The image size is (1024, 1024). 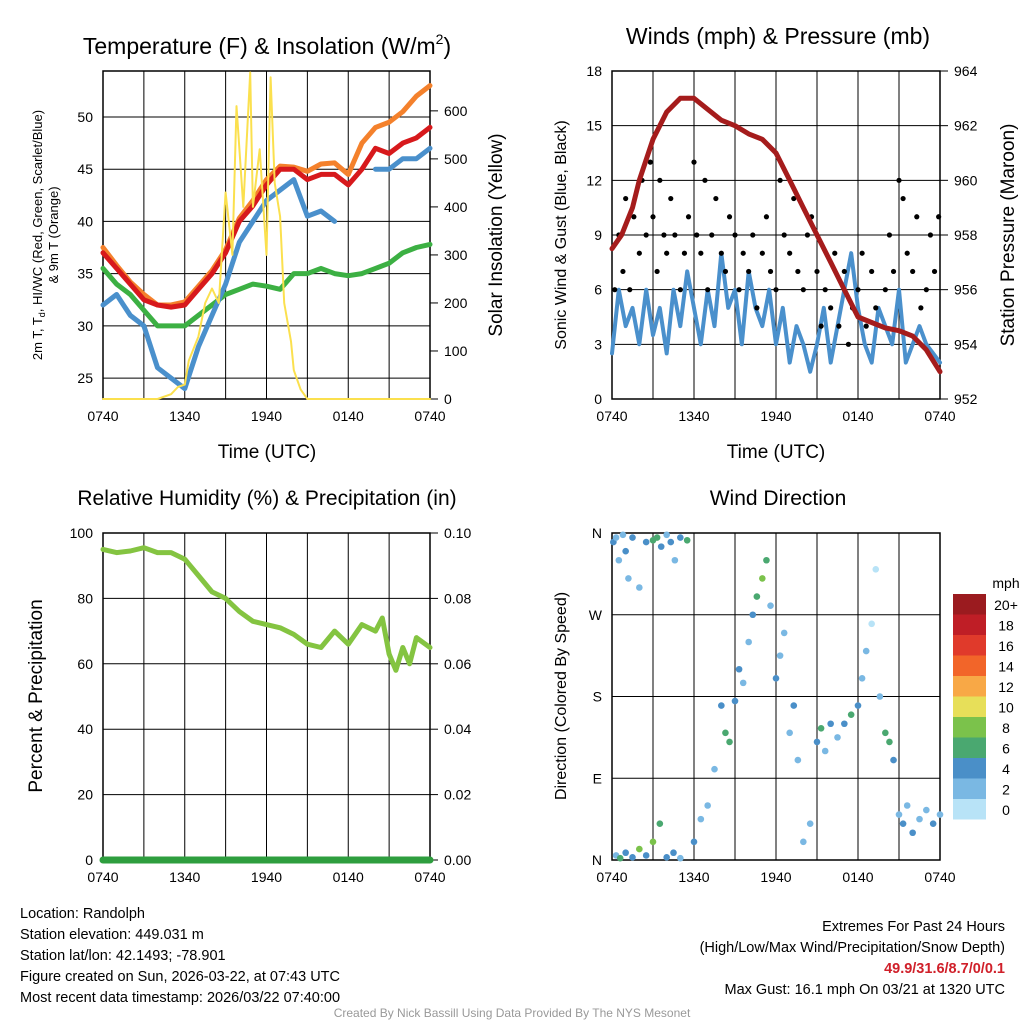 What do you see at coordinates (456, 303) in the screenshot?
I see `y2-tick-label: 200` at bounding box center [456, 303].